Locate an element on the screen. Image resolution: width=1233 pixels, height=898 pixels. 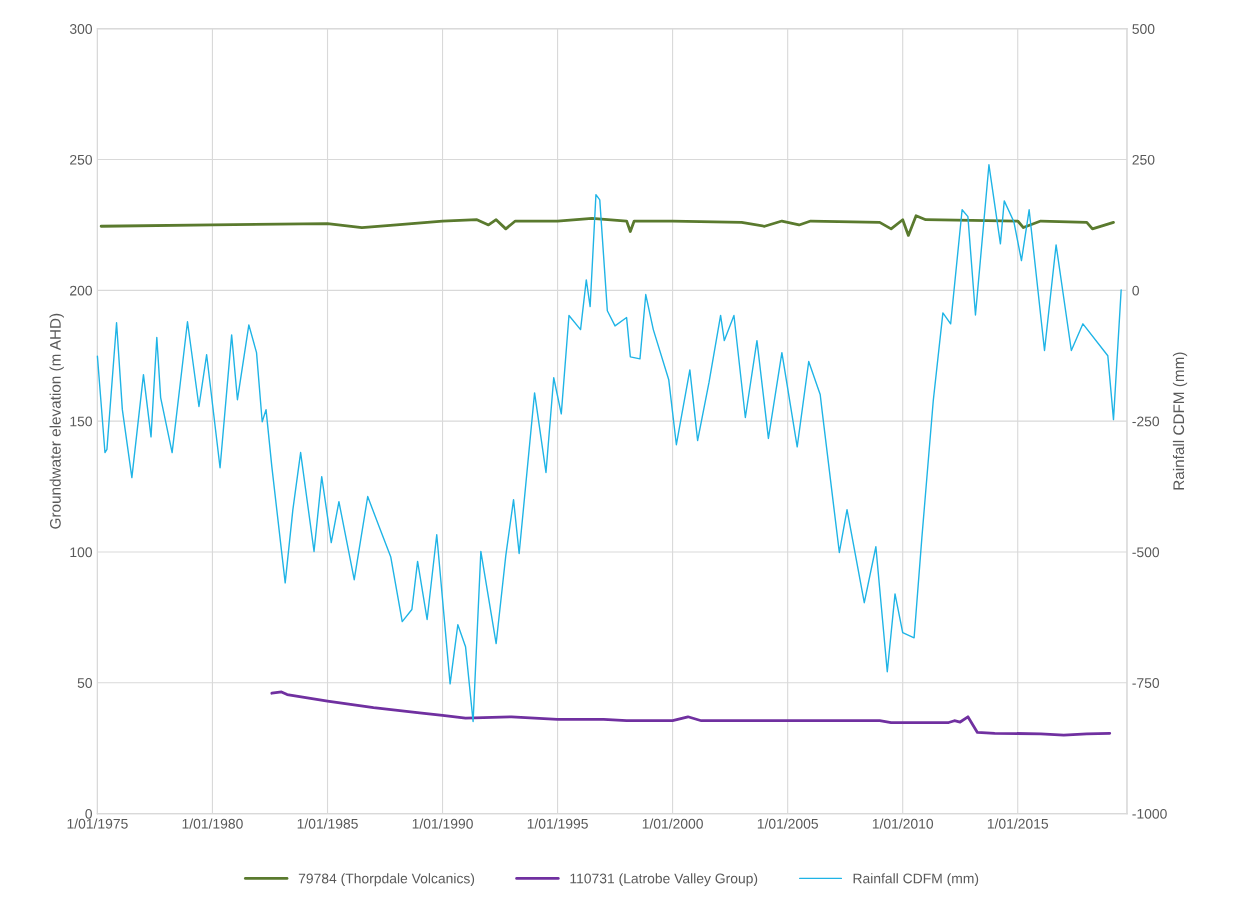
x-tick-label: 1/01/1990 is located at coordinates (442, 823).